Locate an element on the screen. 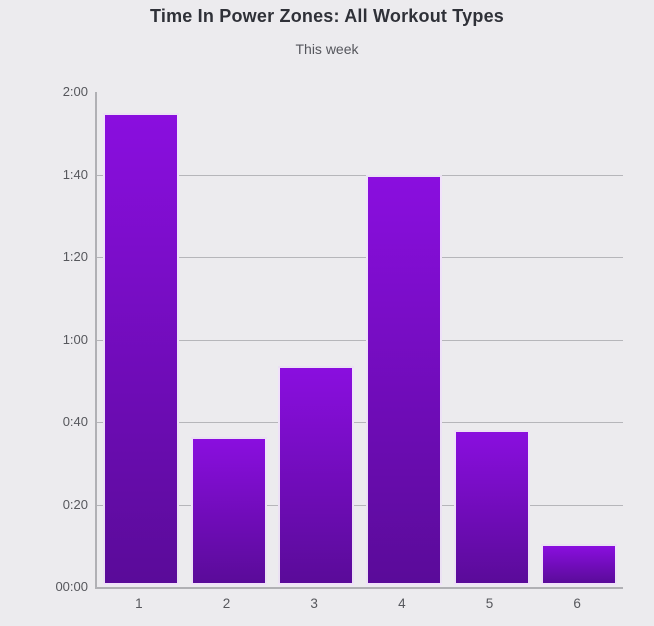 Image resolution: width=654 pixels, height=626 pixels. x-tick-label-6: 6 is located at coordinates (577, 603).